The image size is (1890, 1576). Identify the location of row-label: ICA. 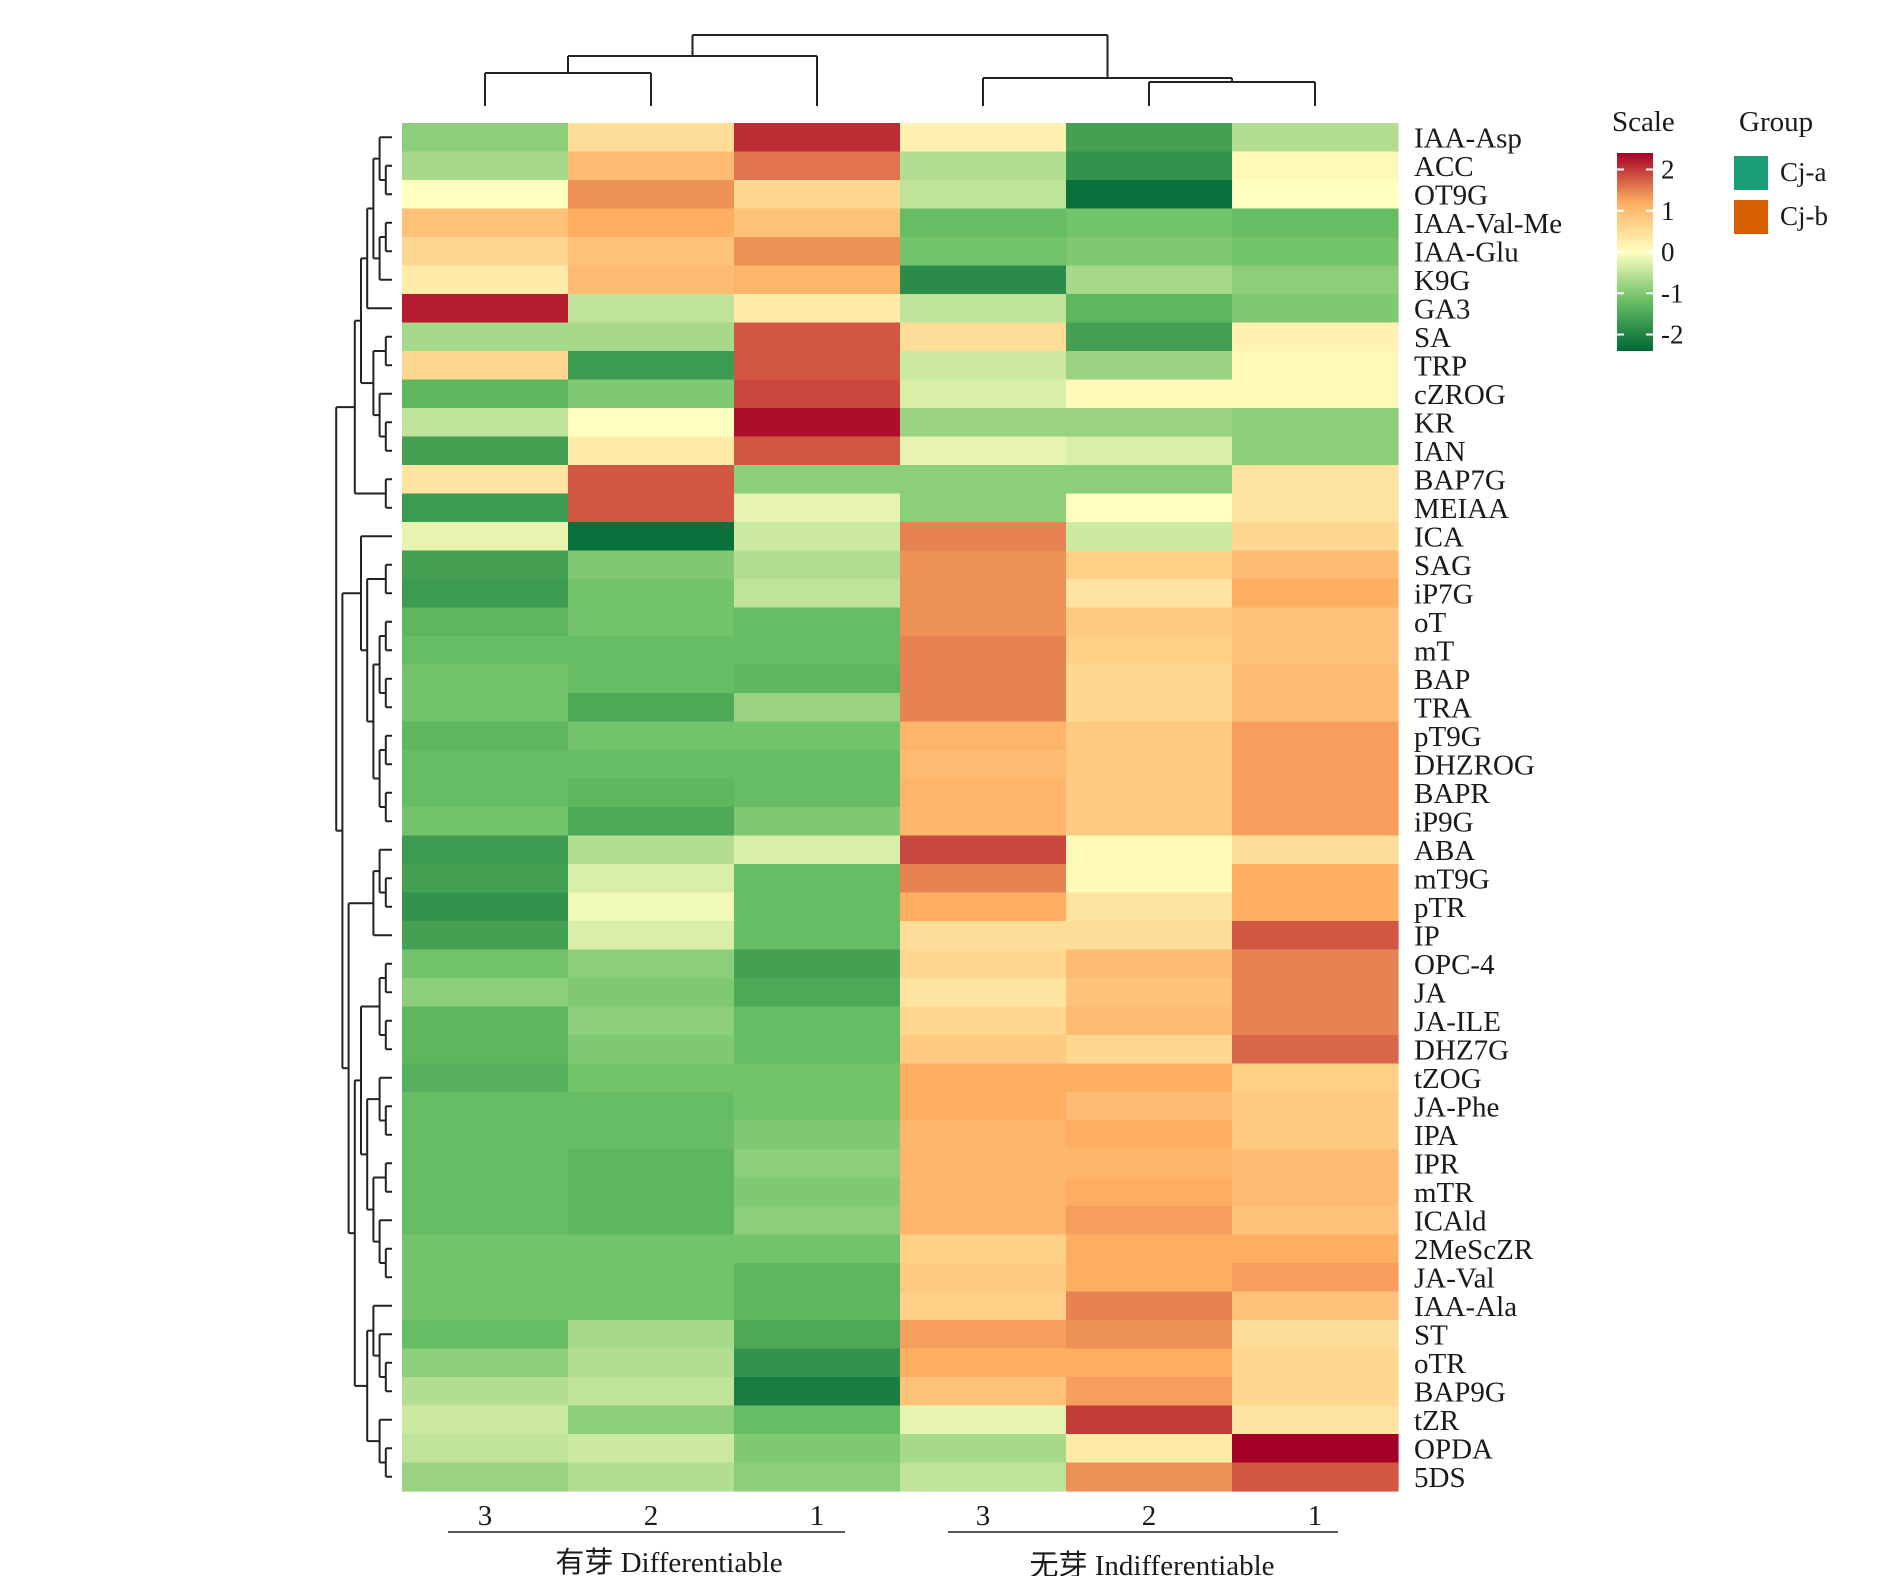
(1439, 537).